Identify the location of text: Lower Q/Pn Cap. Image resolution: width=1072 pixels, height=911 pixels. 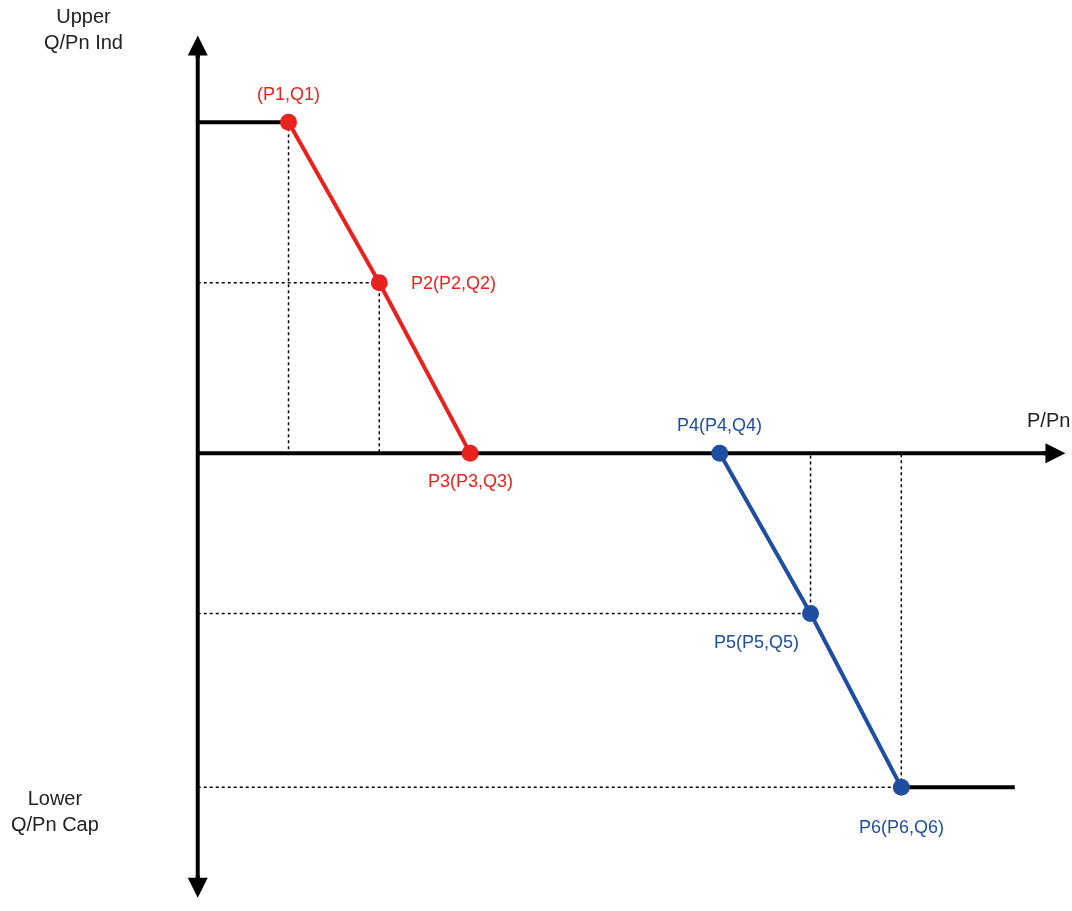
(55, 811).